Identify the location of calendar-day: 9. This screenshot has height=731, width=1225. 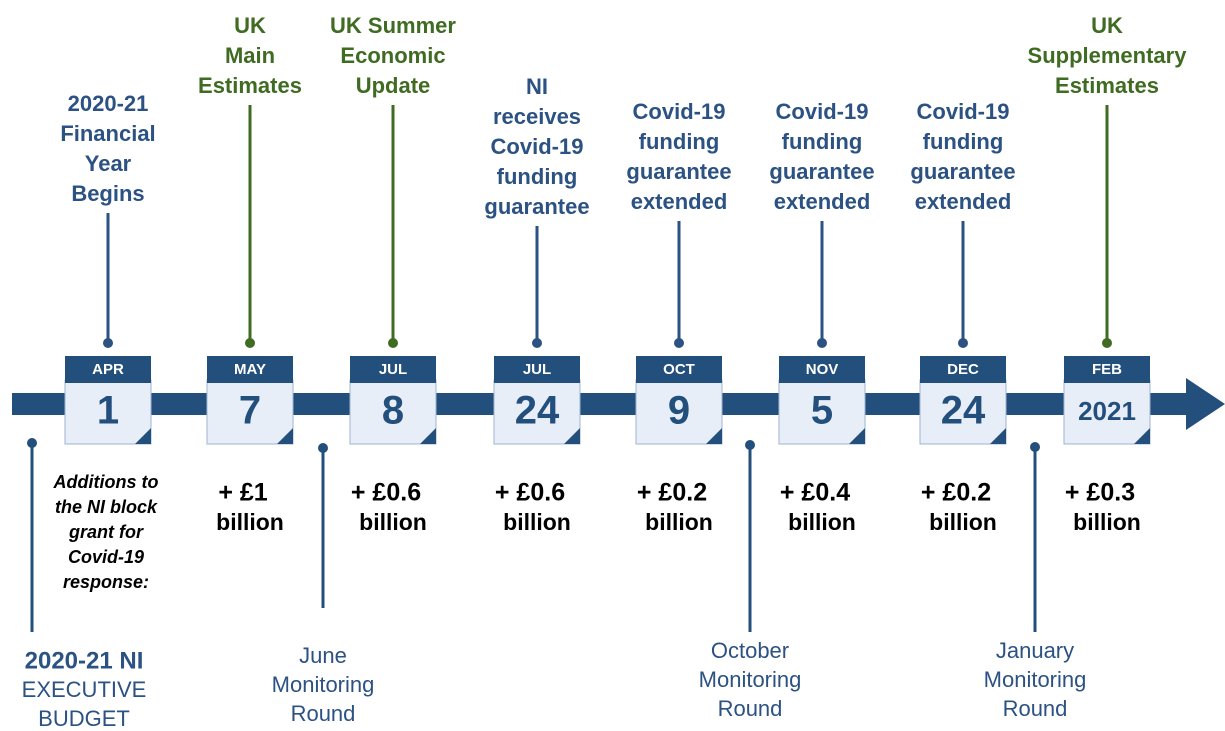
(679, 411).